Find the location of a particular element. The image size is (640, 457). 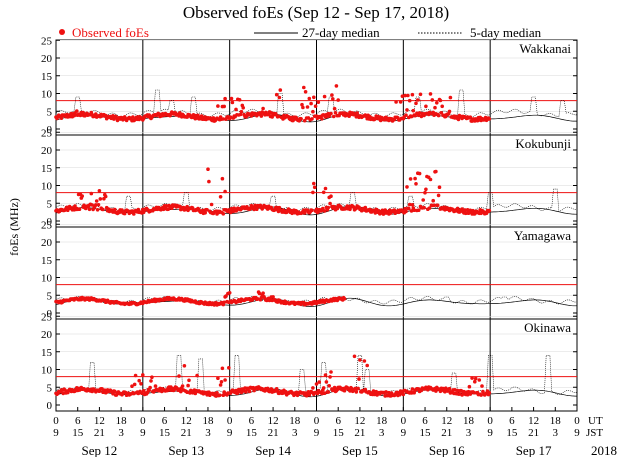

ut-tick-label: 0 is located at coordinates (577, 421).